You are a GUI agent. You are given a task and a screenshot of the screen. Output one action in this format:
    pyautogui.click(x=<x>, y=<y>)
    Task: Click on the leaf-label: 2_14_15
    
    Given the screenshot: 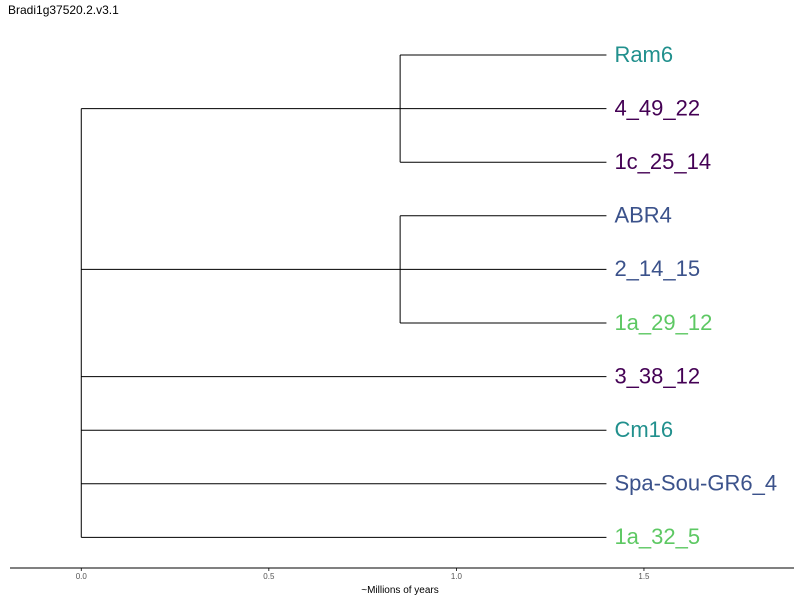 What is the action you would take?
    pyautogui.click(x=657, y=268)
    